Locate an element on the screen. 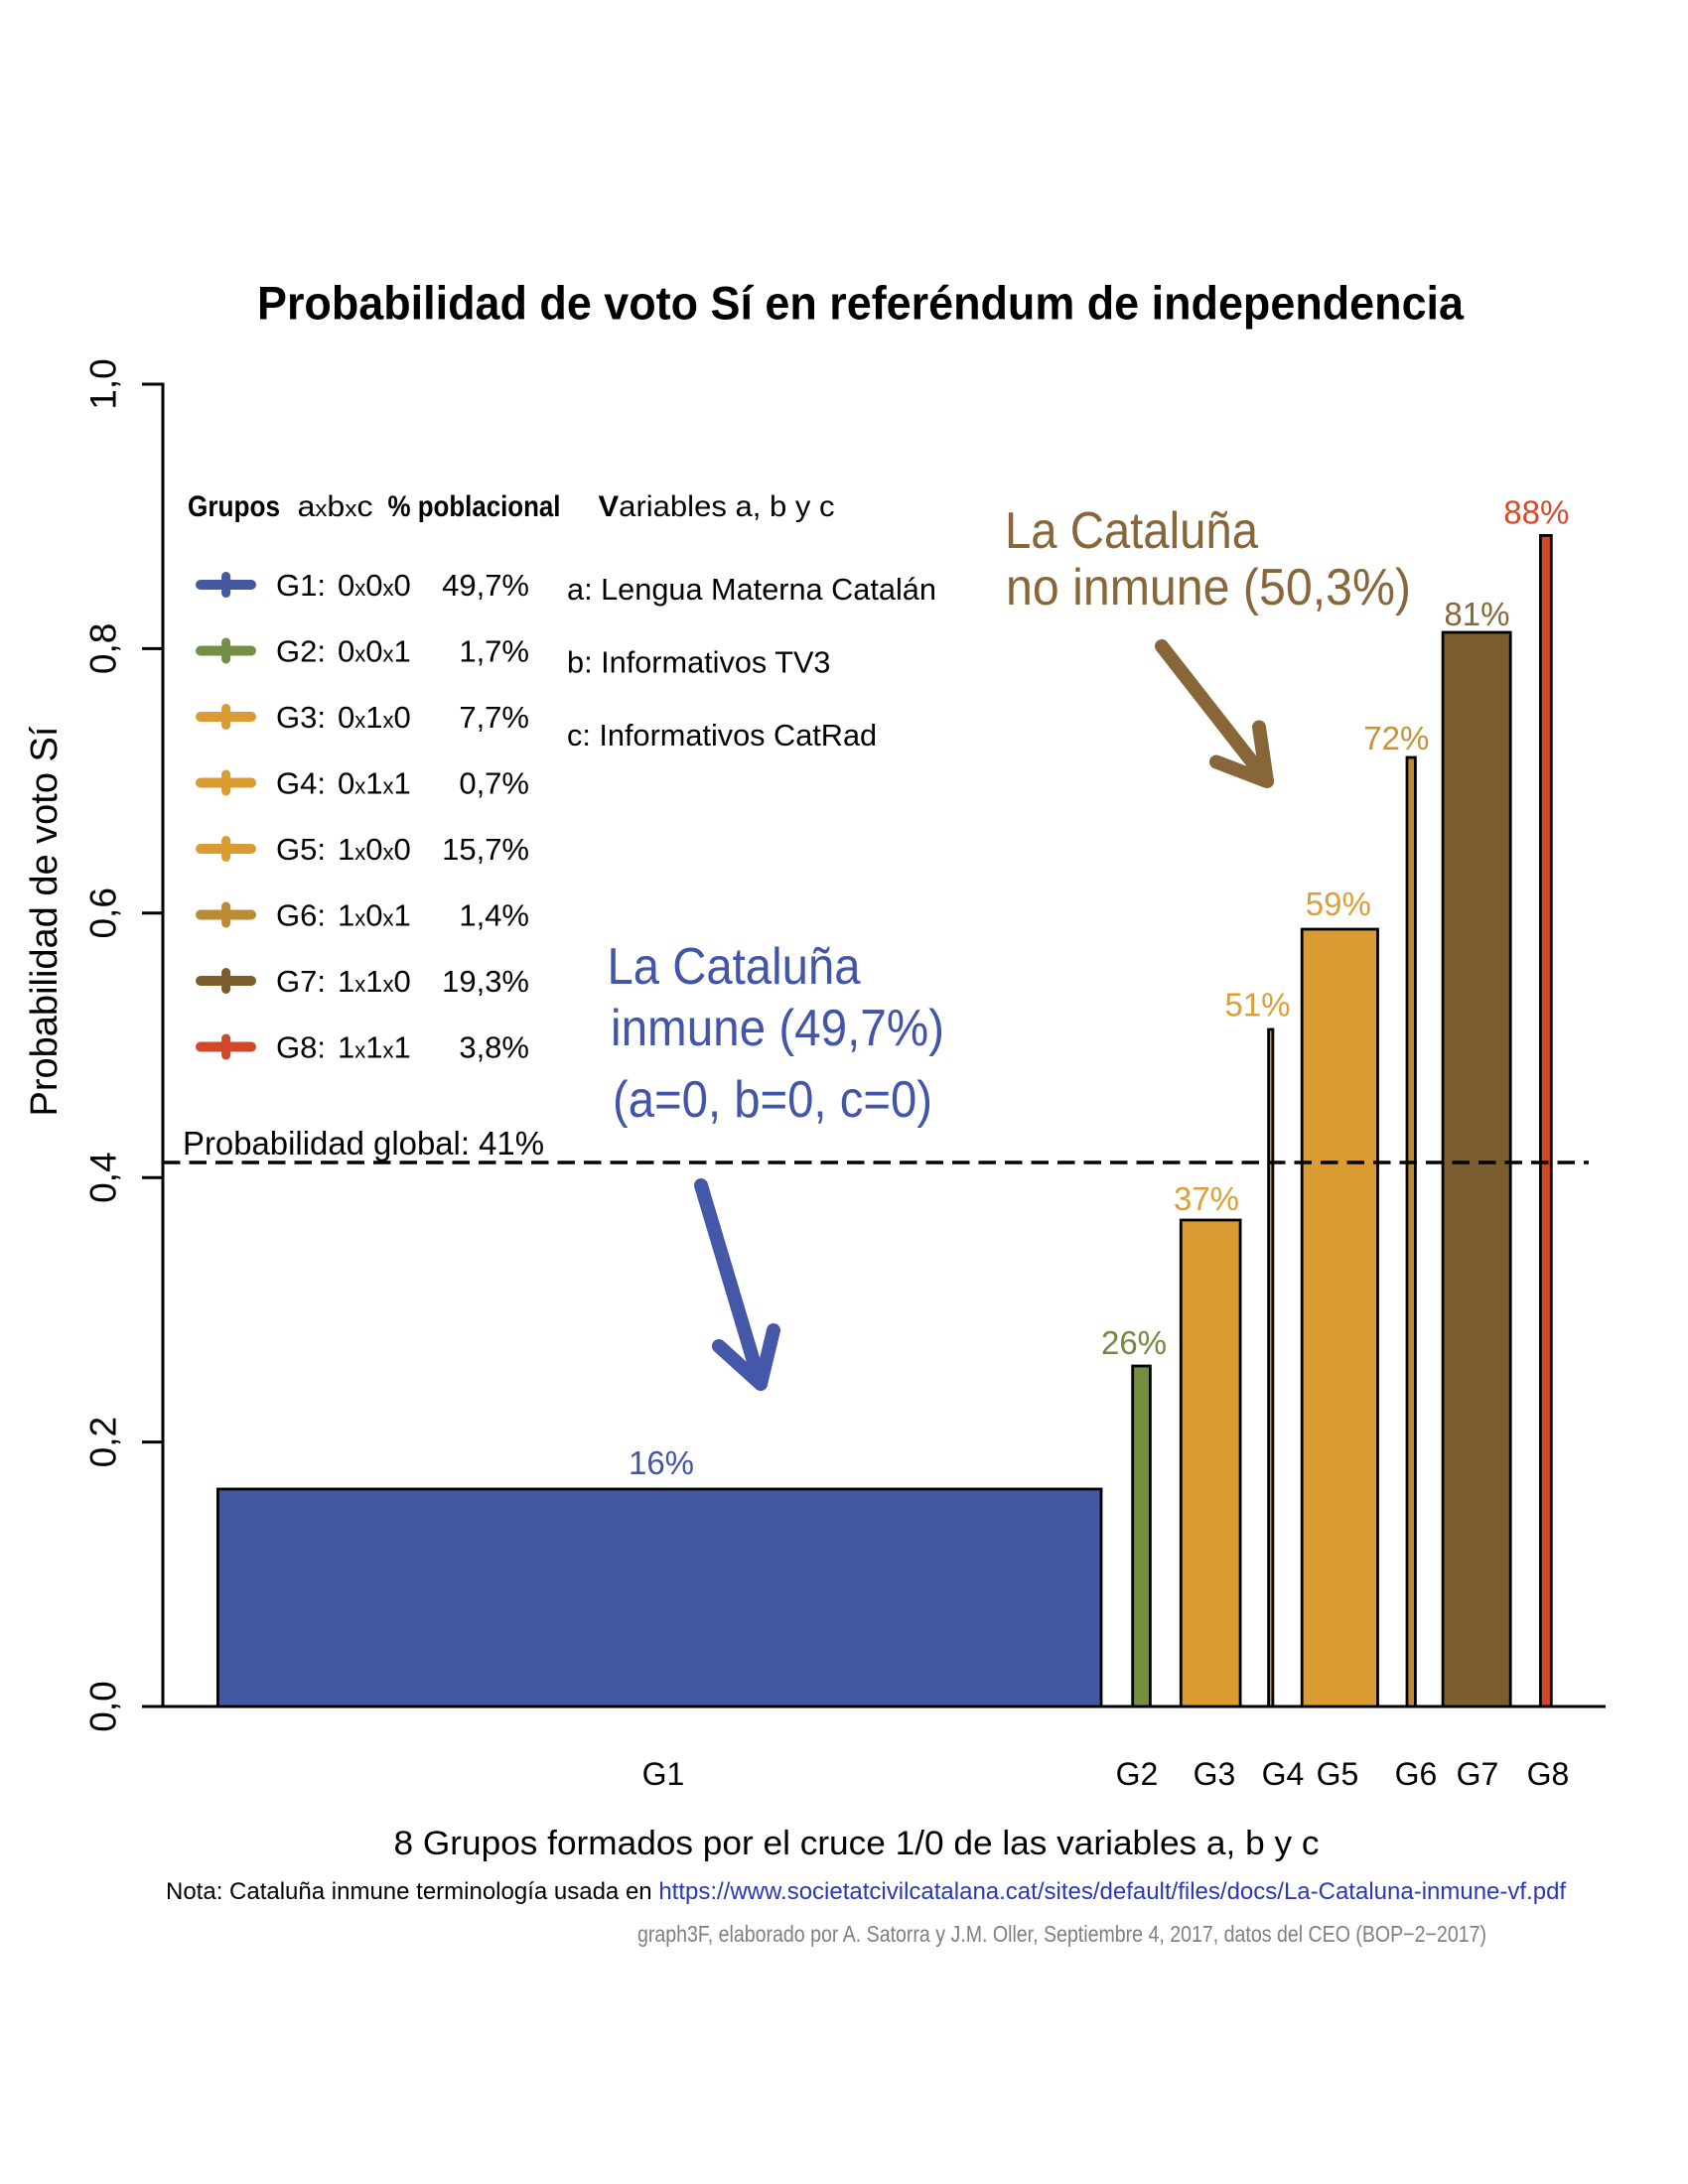 This screenshot has height=2184, width=1688. svg-text: 3,8% is located at coordinates (494, 1047).